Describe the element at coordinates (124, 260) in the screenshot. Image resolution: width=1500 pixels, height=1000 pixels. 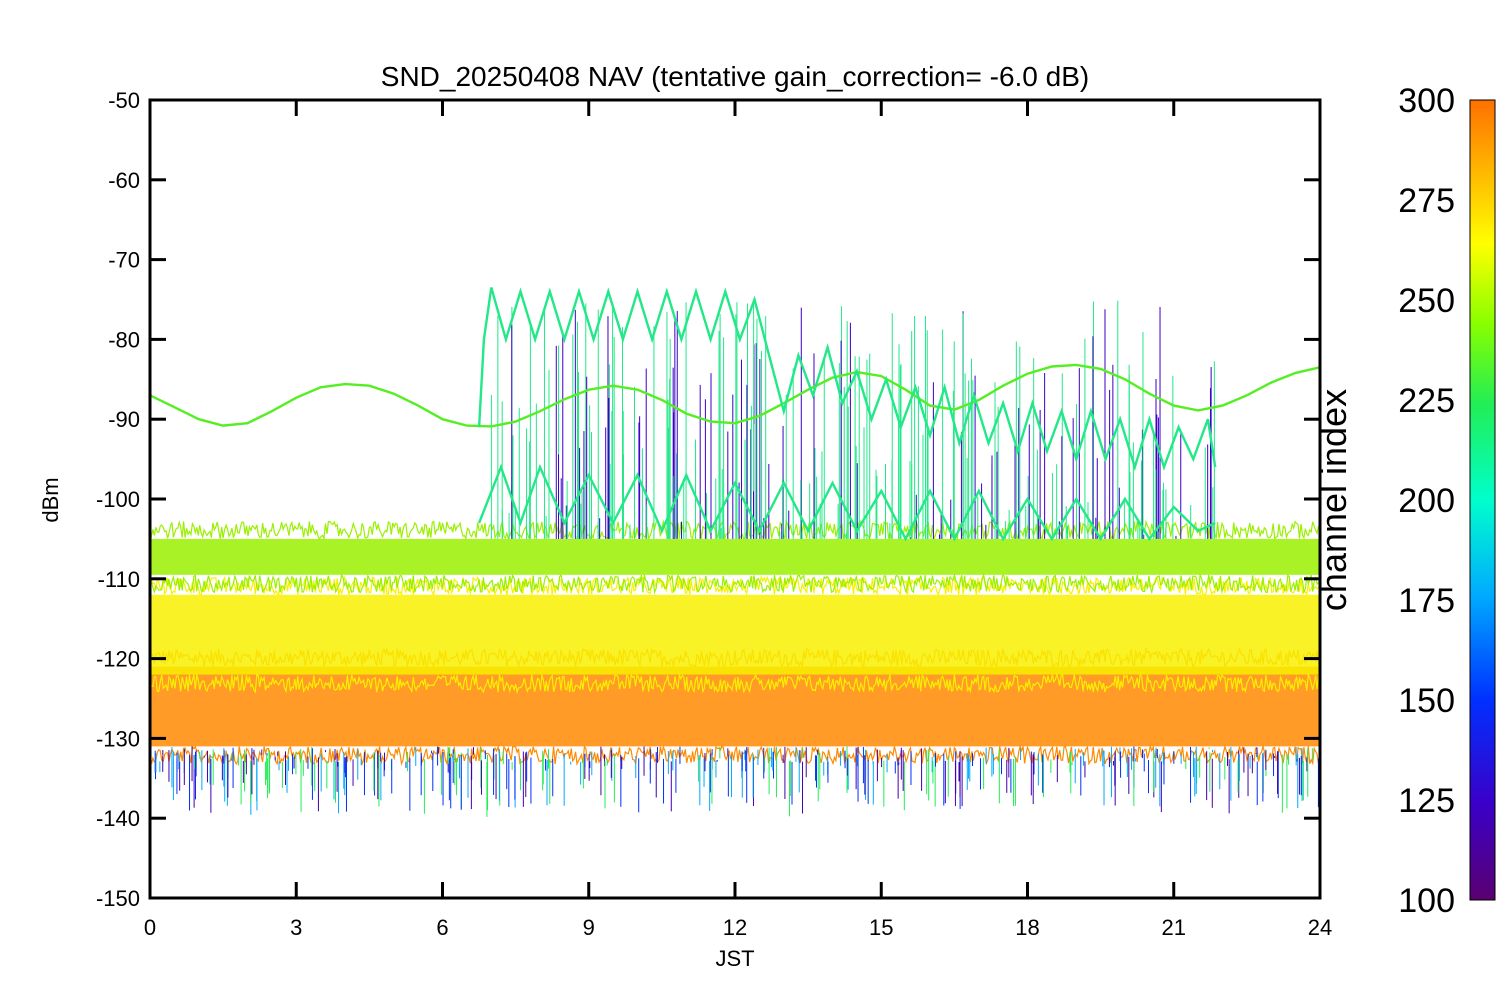
I see `y-tick-label: -70` at that location.